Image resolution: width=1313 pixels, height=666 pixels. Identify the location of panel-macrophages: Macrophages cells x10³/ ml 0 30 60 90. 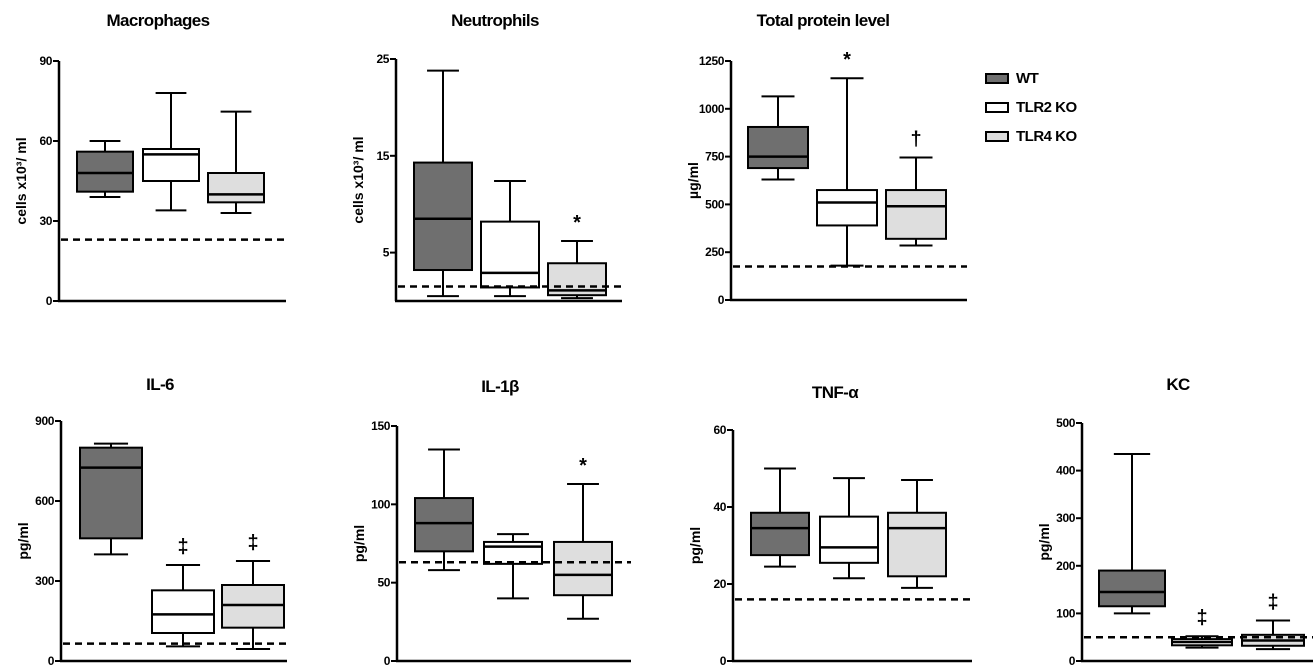
(149, 159).